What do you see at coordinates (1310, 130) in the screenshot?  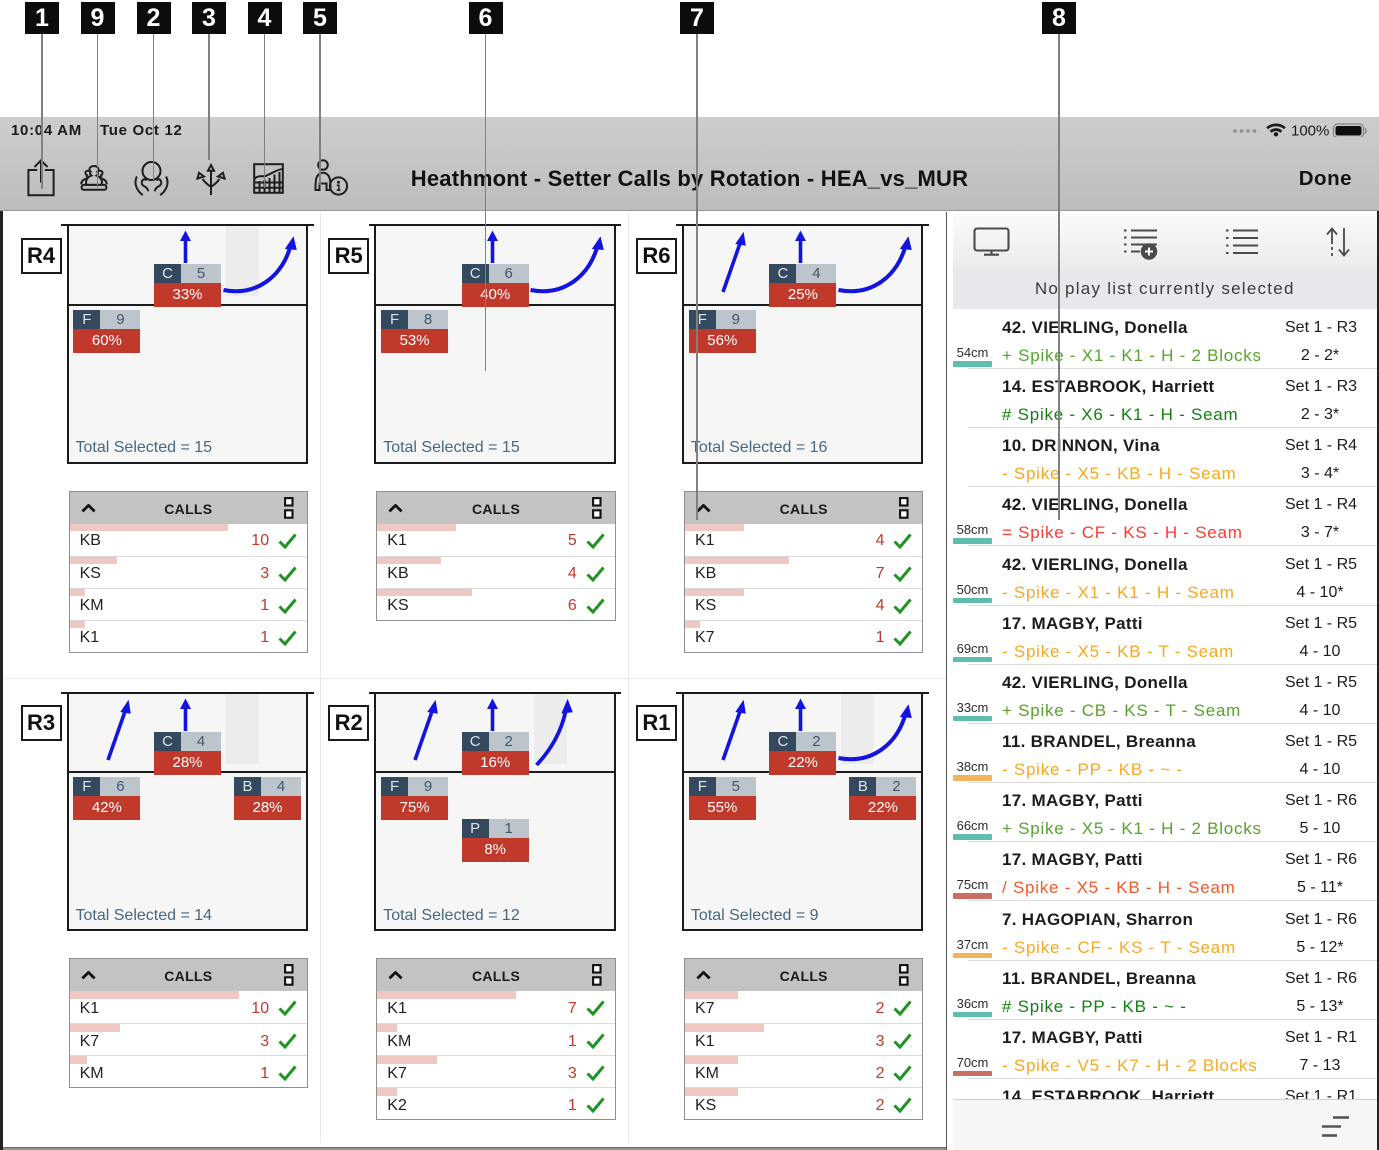 I see `svg-text: 100%` at bounding box center [1310, 130].